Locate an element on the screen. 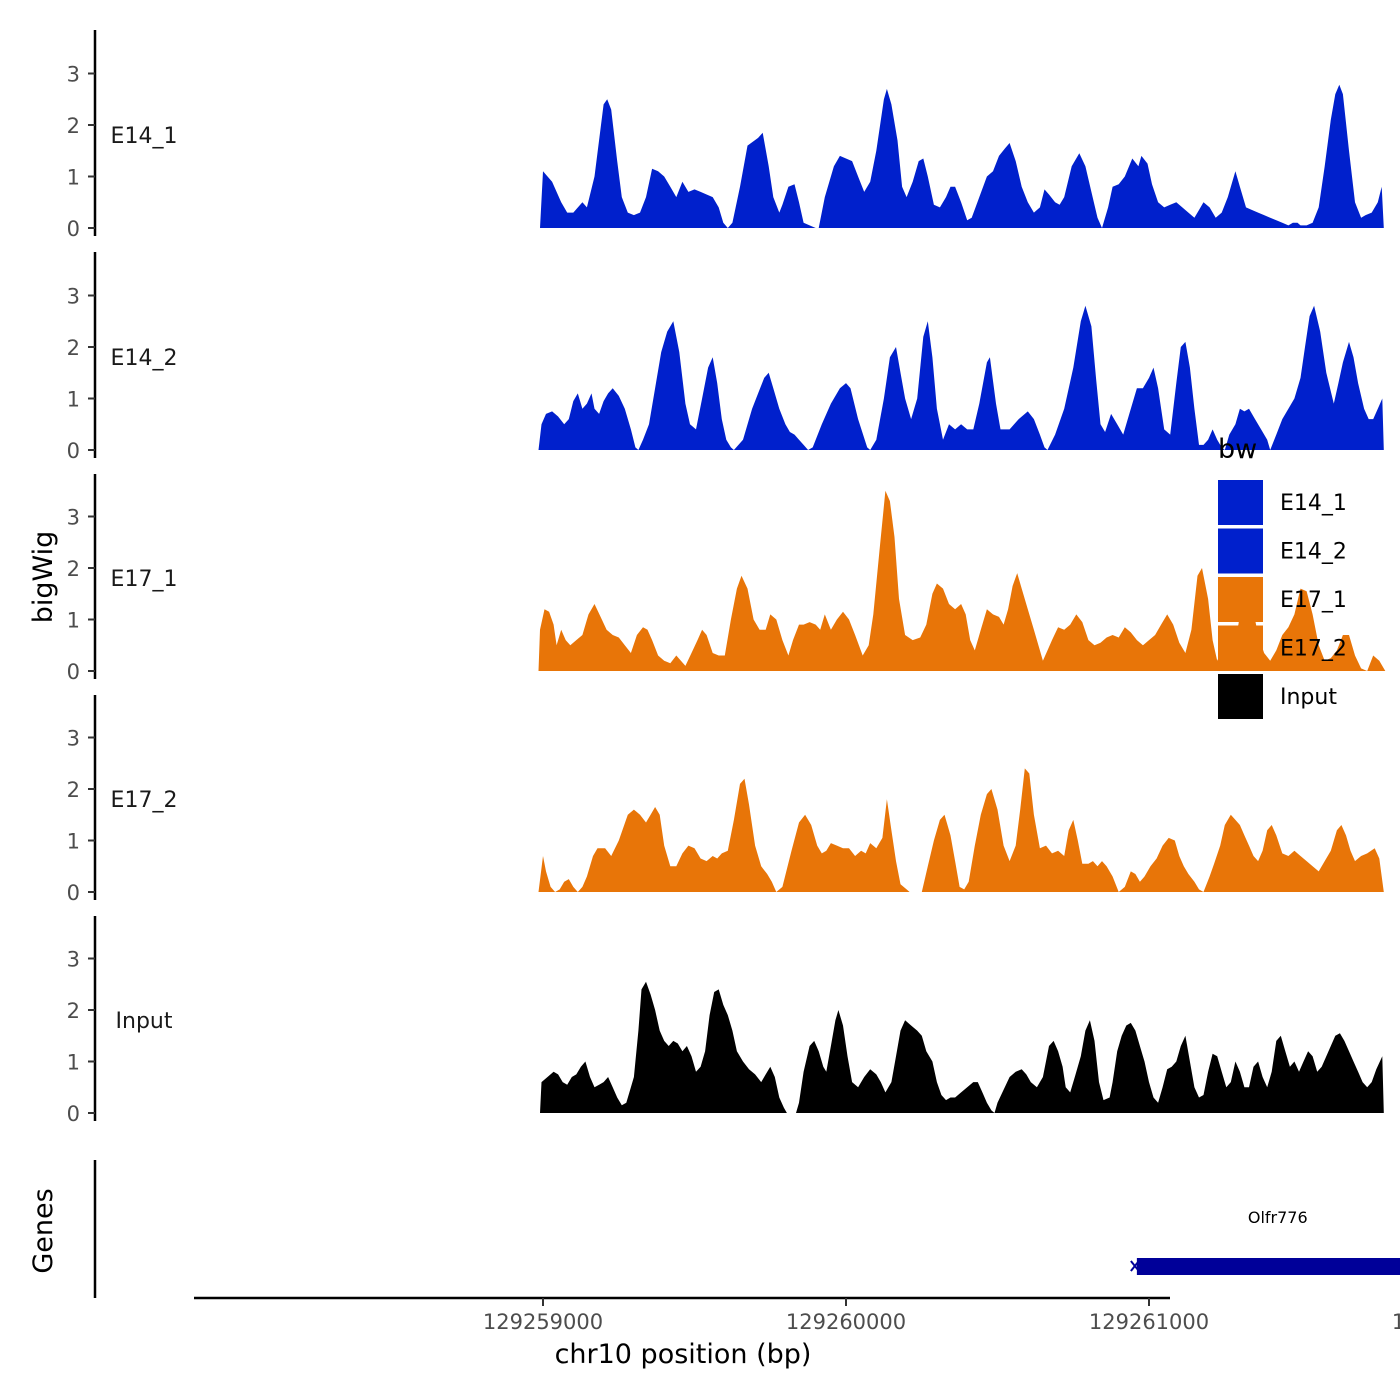 This screenshot has width=1400, height=1400. track-label: E17_2 is located at coordinates (144, 800).